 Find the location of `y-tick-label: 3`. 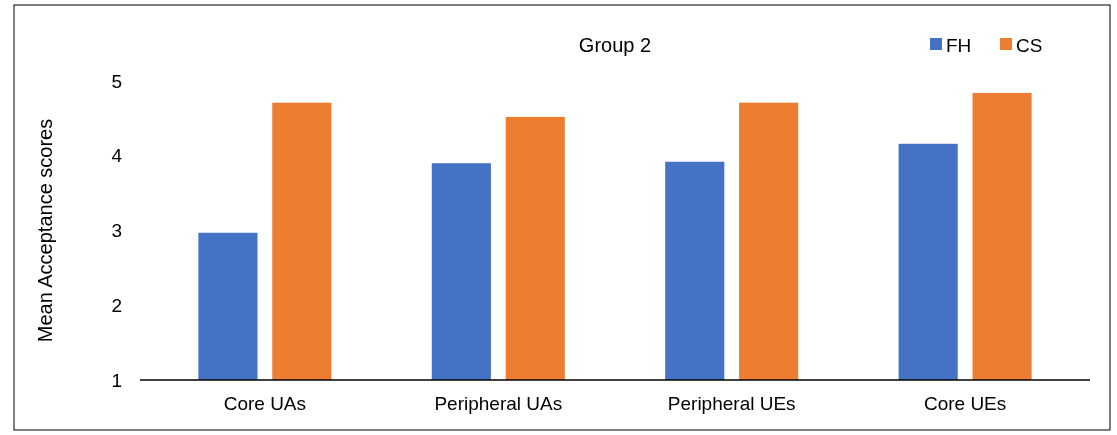

y-tick-label: 3 is located at coordinates (116, 231).